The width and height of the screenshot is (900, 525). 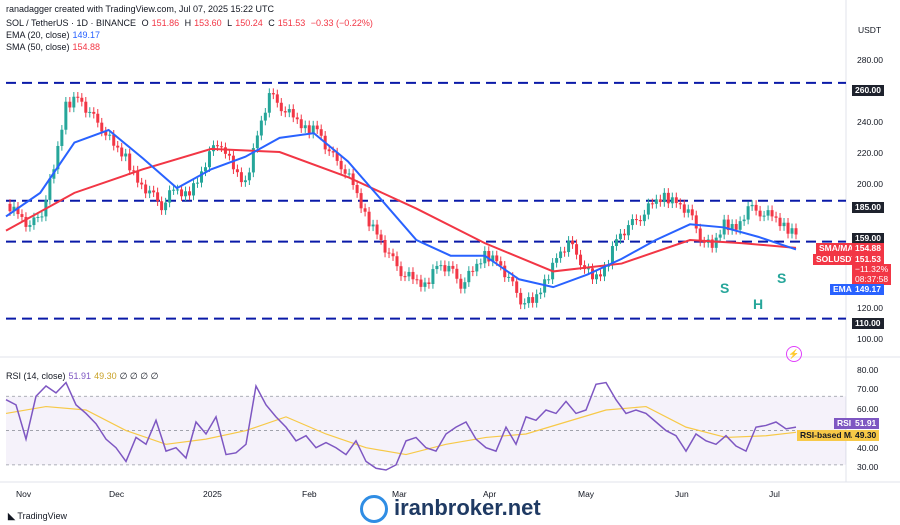 I want to click on ema-legend: EMA (20, close) 149.17, so click(x=54, y=35).